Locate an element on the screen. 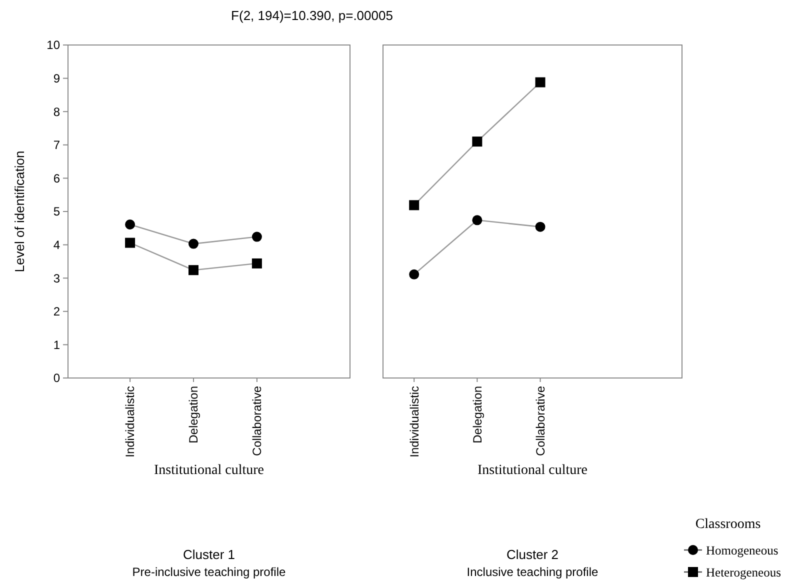  text: Pre-inclusive teaching profile is located at coordinates (209, 572).